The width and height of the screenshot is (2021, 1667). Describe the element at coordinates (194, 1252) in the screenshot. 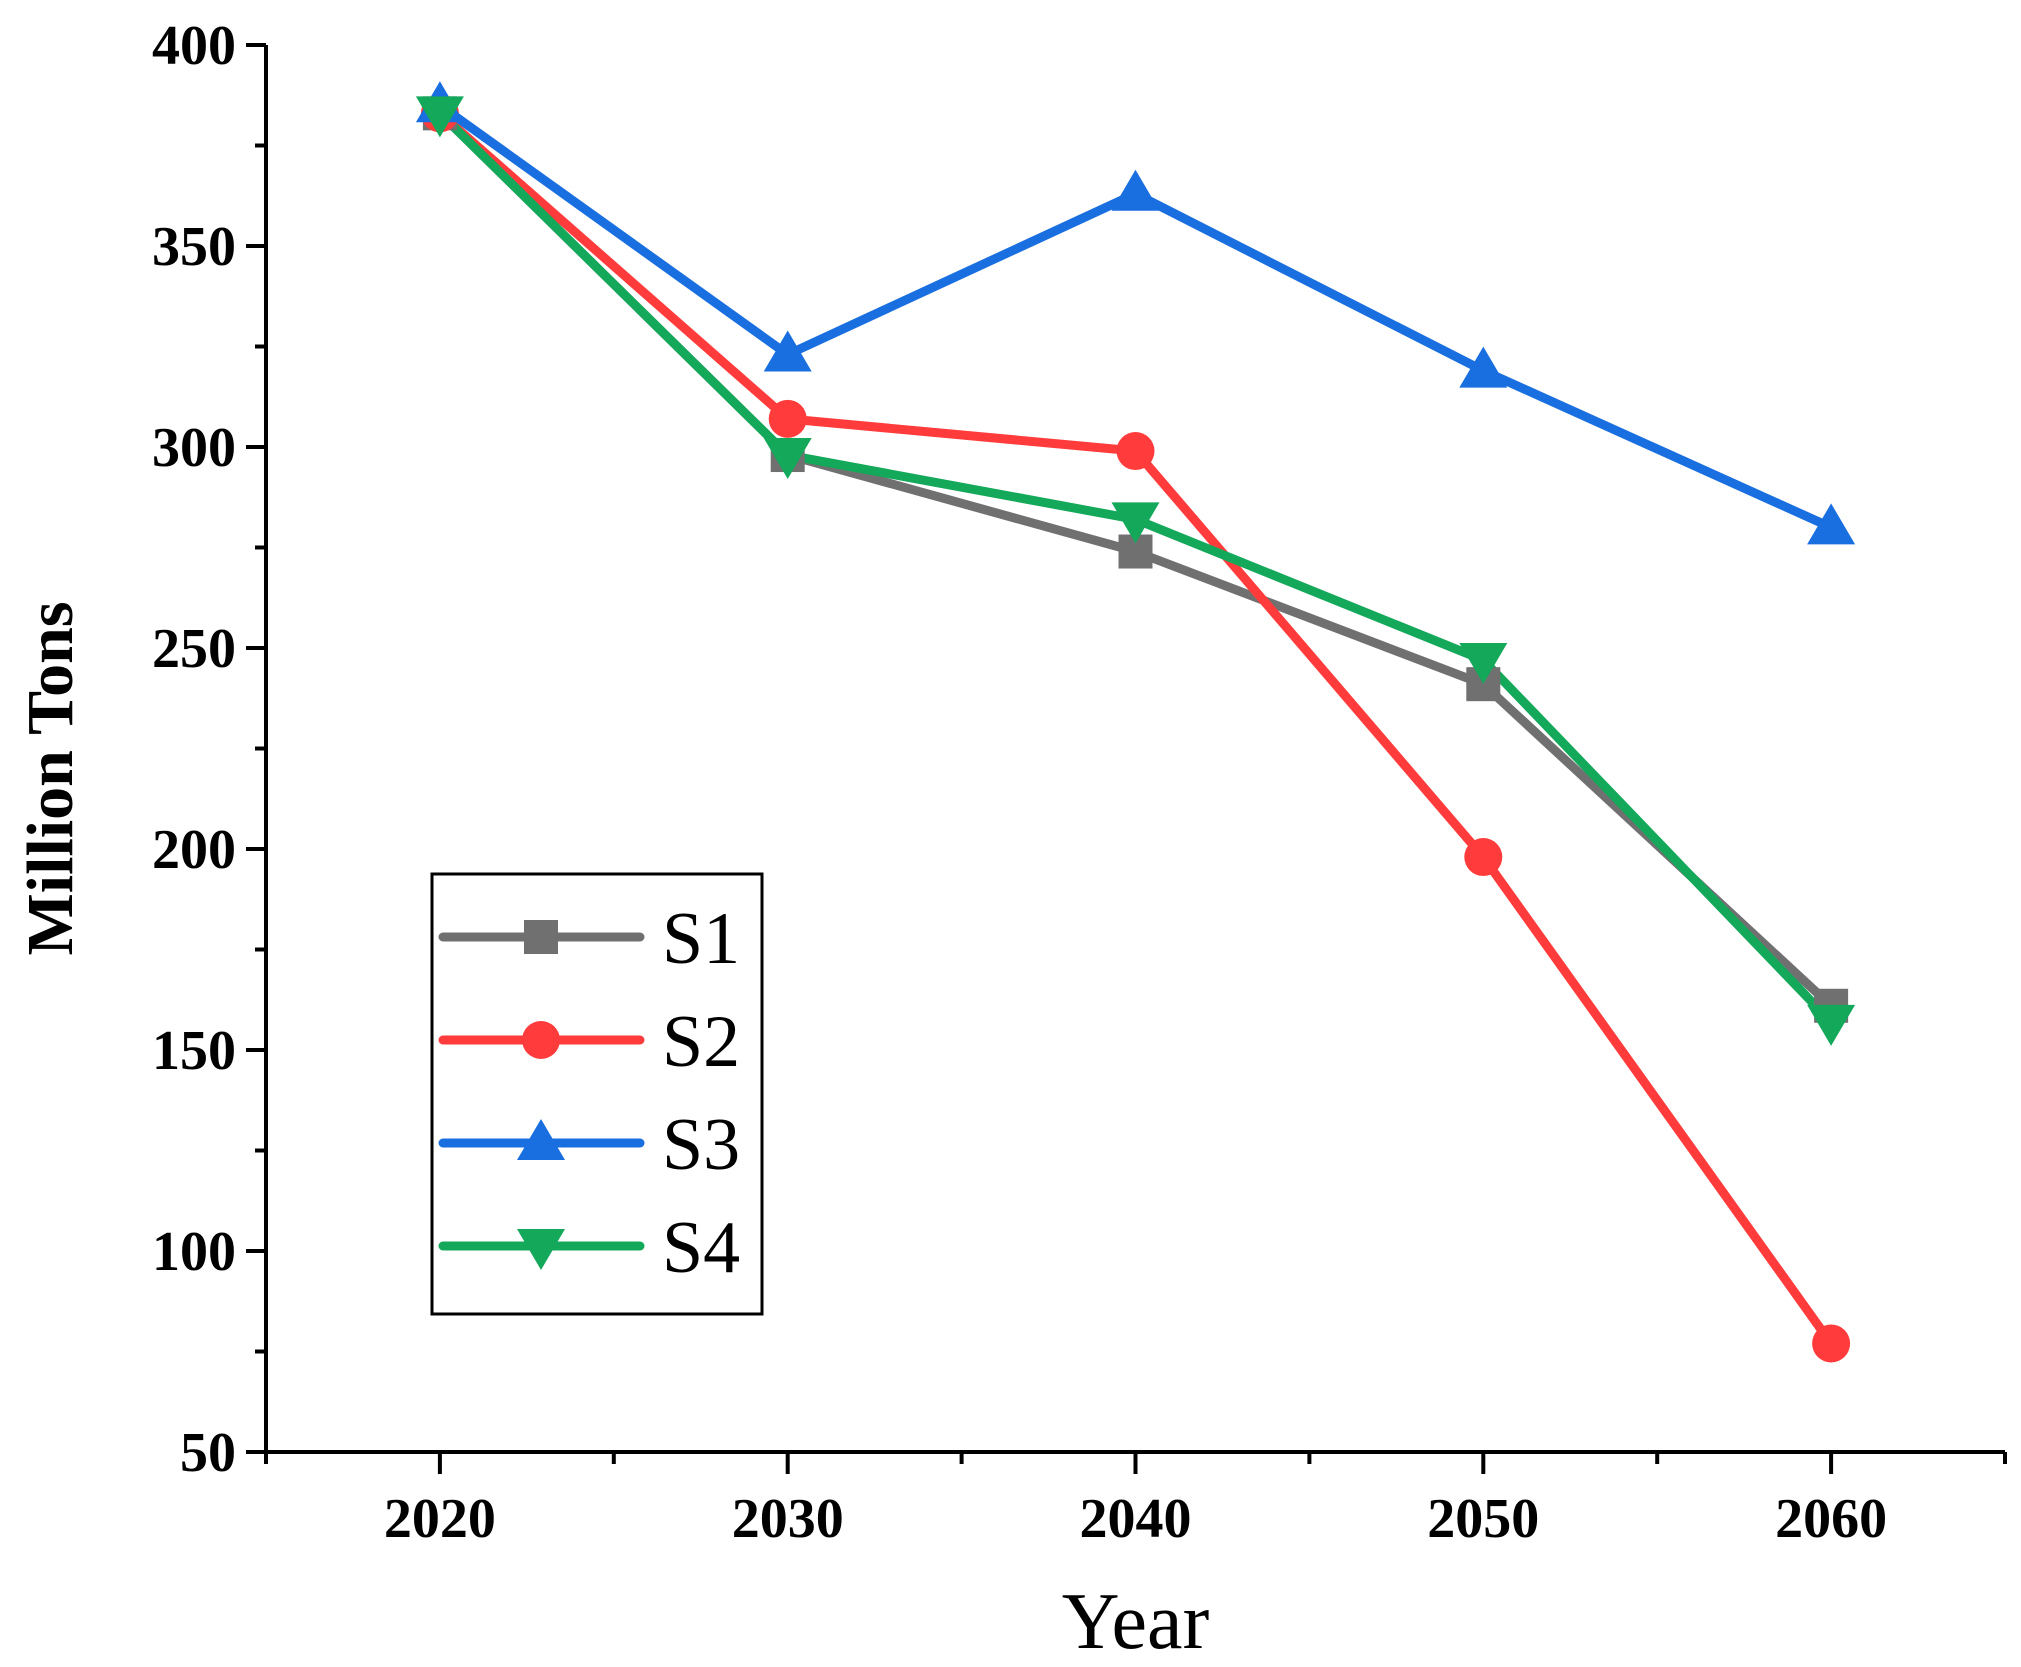

I see `y-tick-label: 100` at that location.